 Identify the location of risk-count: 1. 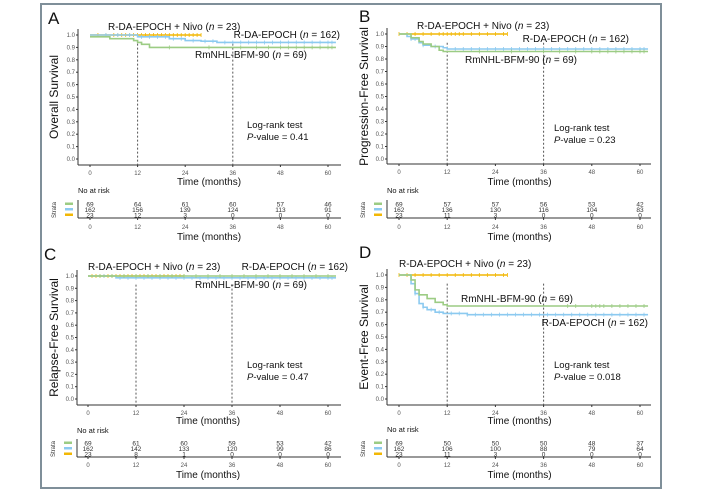
(184, 455).